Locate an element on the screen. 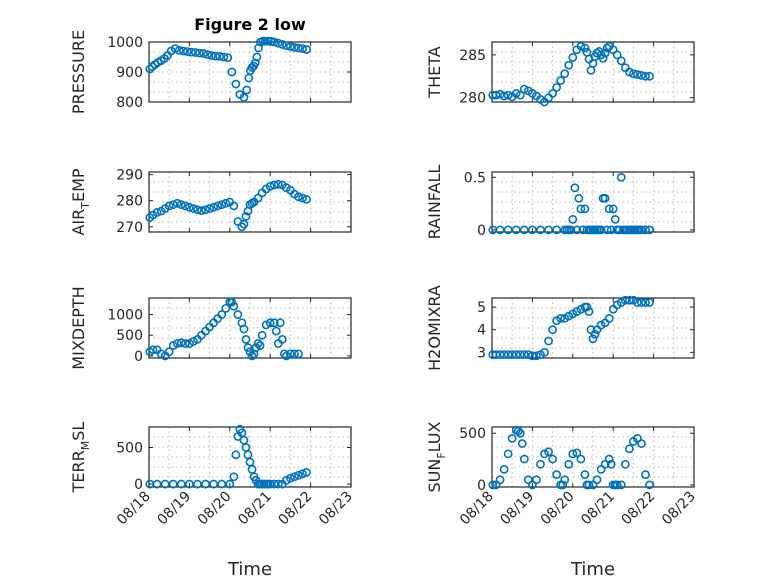  minor-grid is located at coordinates (593, 457).